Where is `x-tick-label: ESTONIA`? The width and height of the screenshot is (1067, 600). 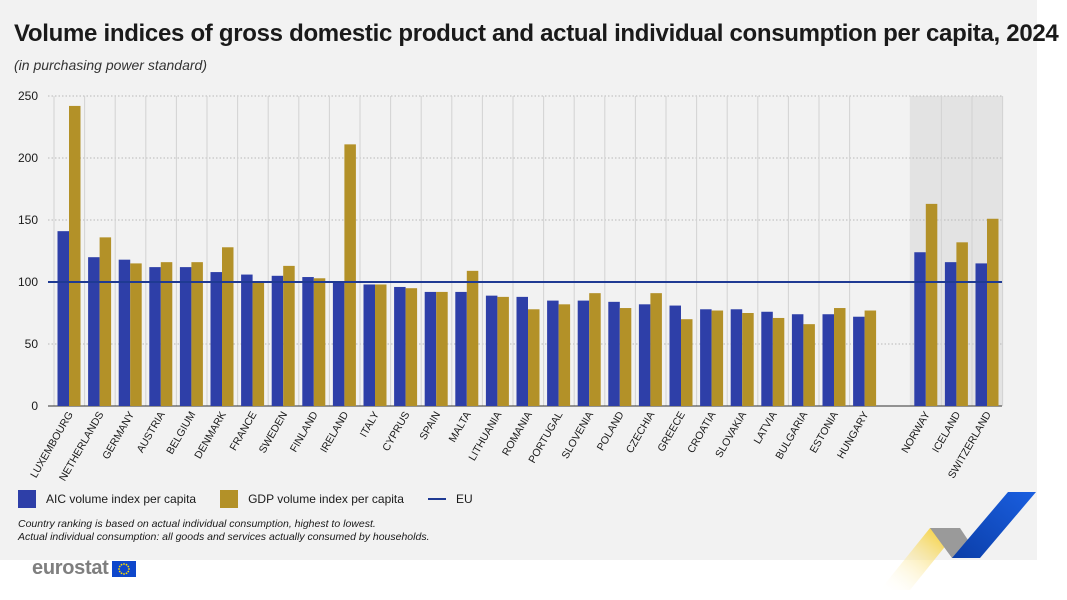
x-tick-label: ESTONIA is located at coordinates (824, 433).